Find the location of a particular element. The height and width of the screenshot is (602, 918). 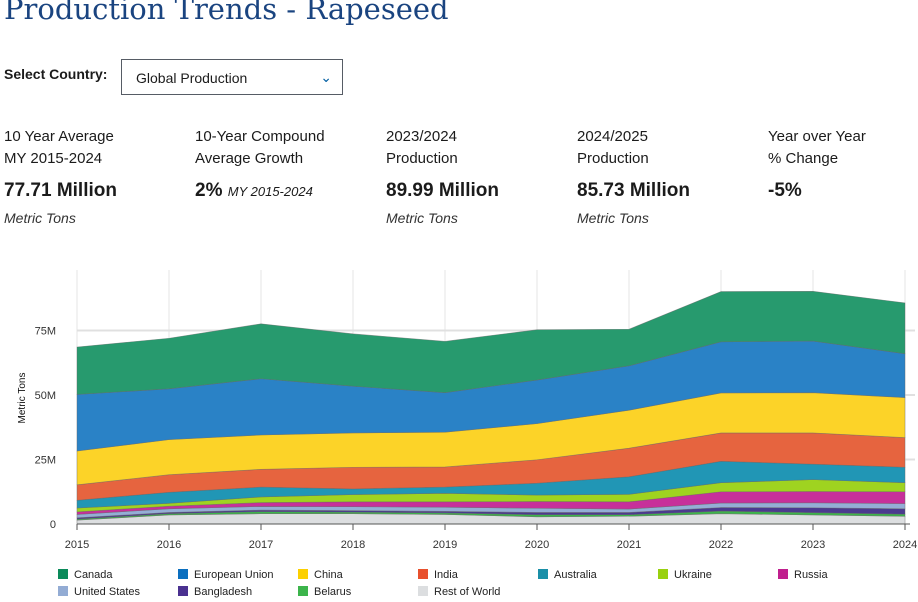

stat-value: 77.71 Million is located at coordinates (94, 193).